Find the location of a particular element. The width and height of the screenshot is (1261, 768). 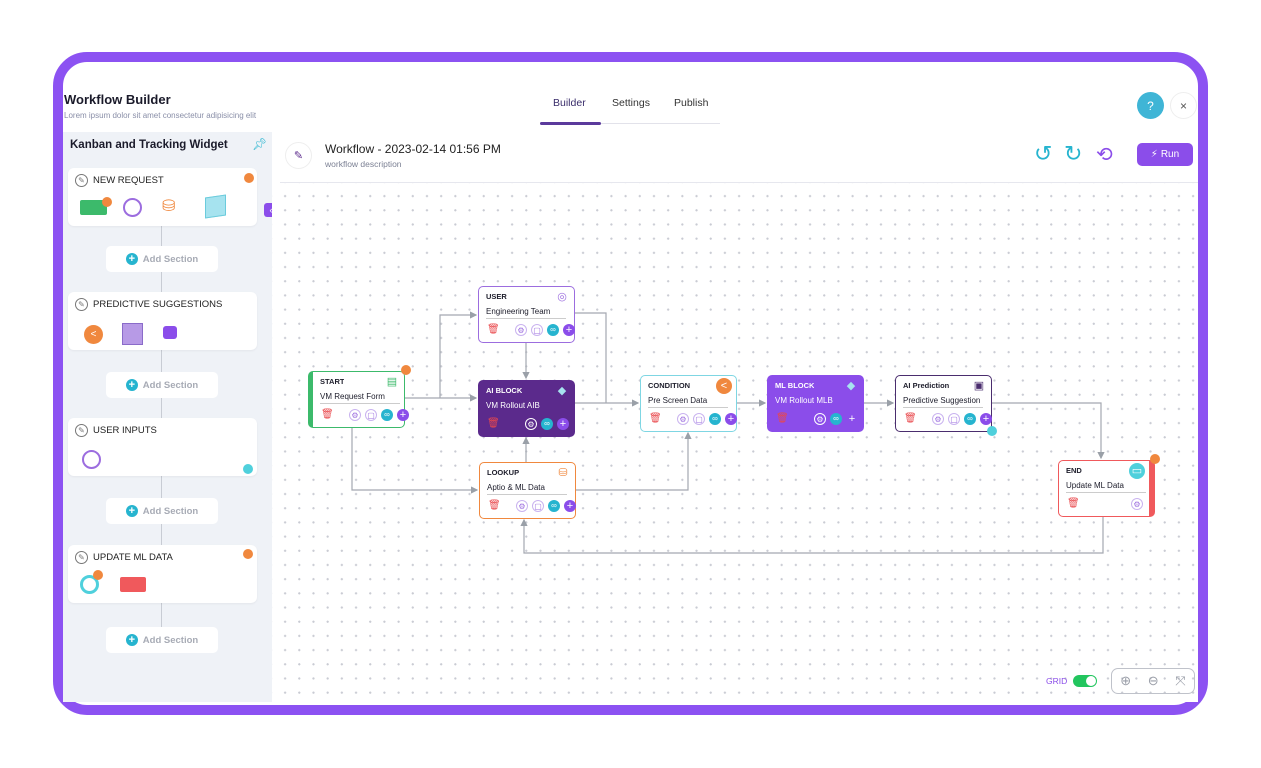

node-label: Engineering Team is located at coordinates (526, 313).